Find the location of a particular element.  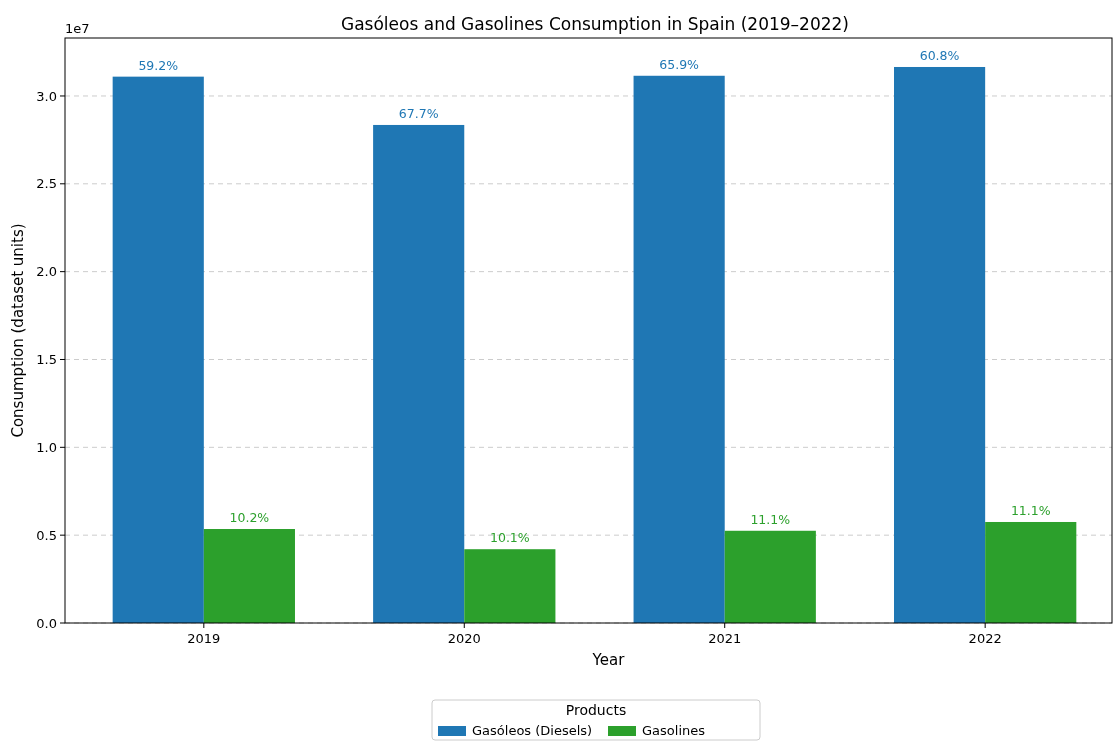

y-tick-label: 2.5 is located at coordinates (46, 184).